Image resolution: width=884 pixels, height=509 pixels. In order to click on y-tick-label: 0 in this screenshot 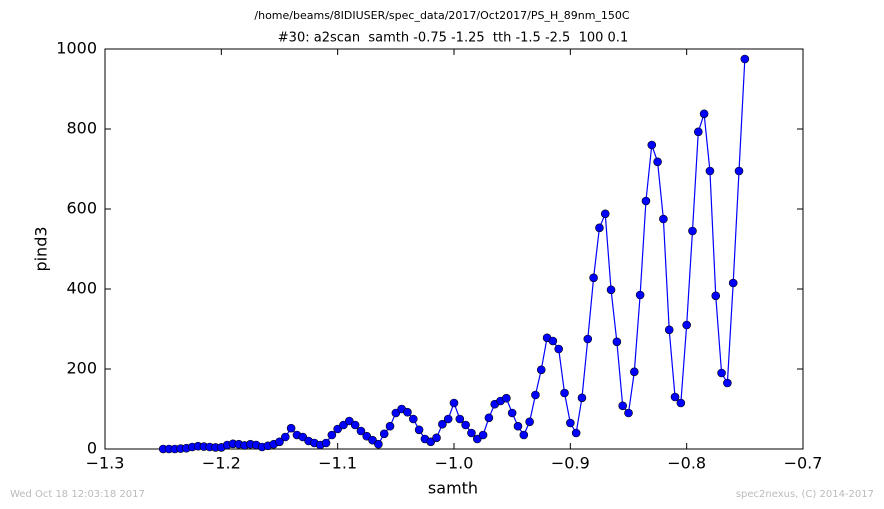, I will do `click(92, 448)`.